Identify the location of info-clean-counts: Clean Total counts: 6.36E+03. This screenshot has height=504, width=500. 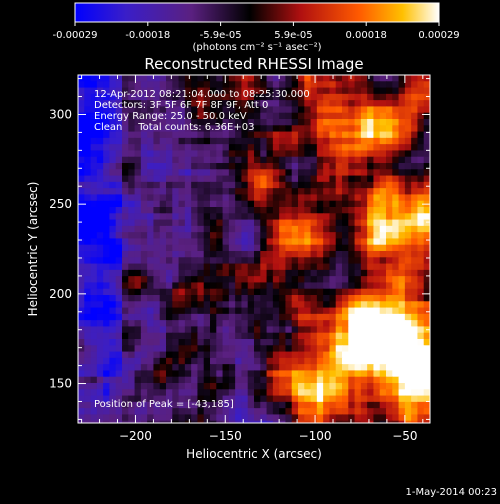
(174, 127).